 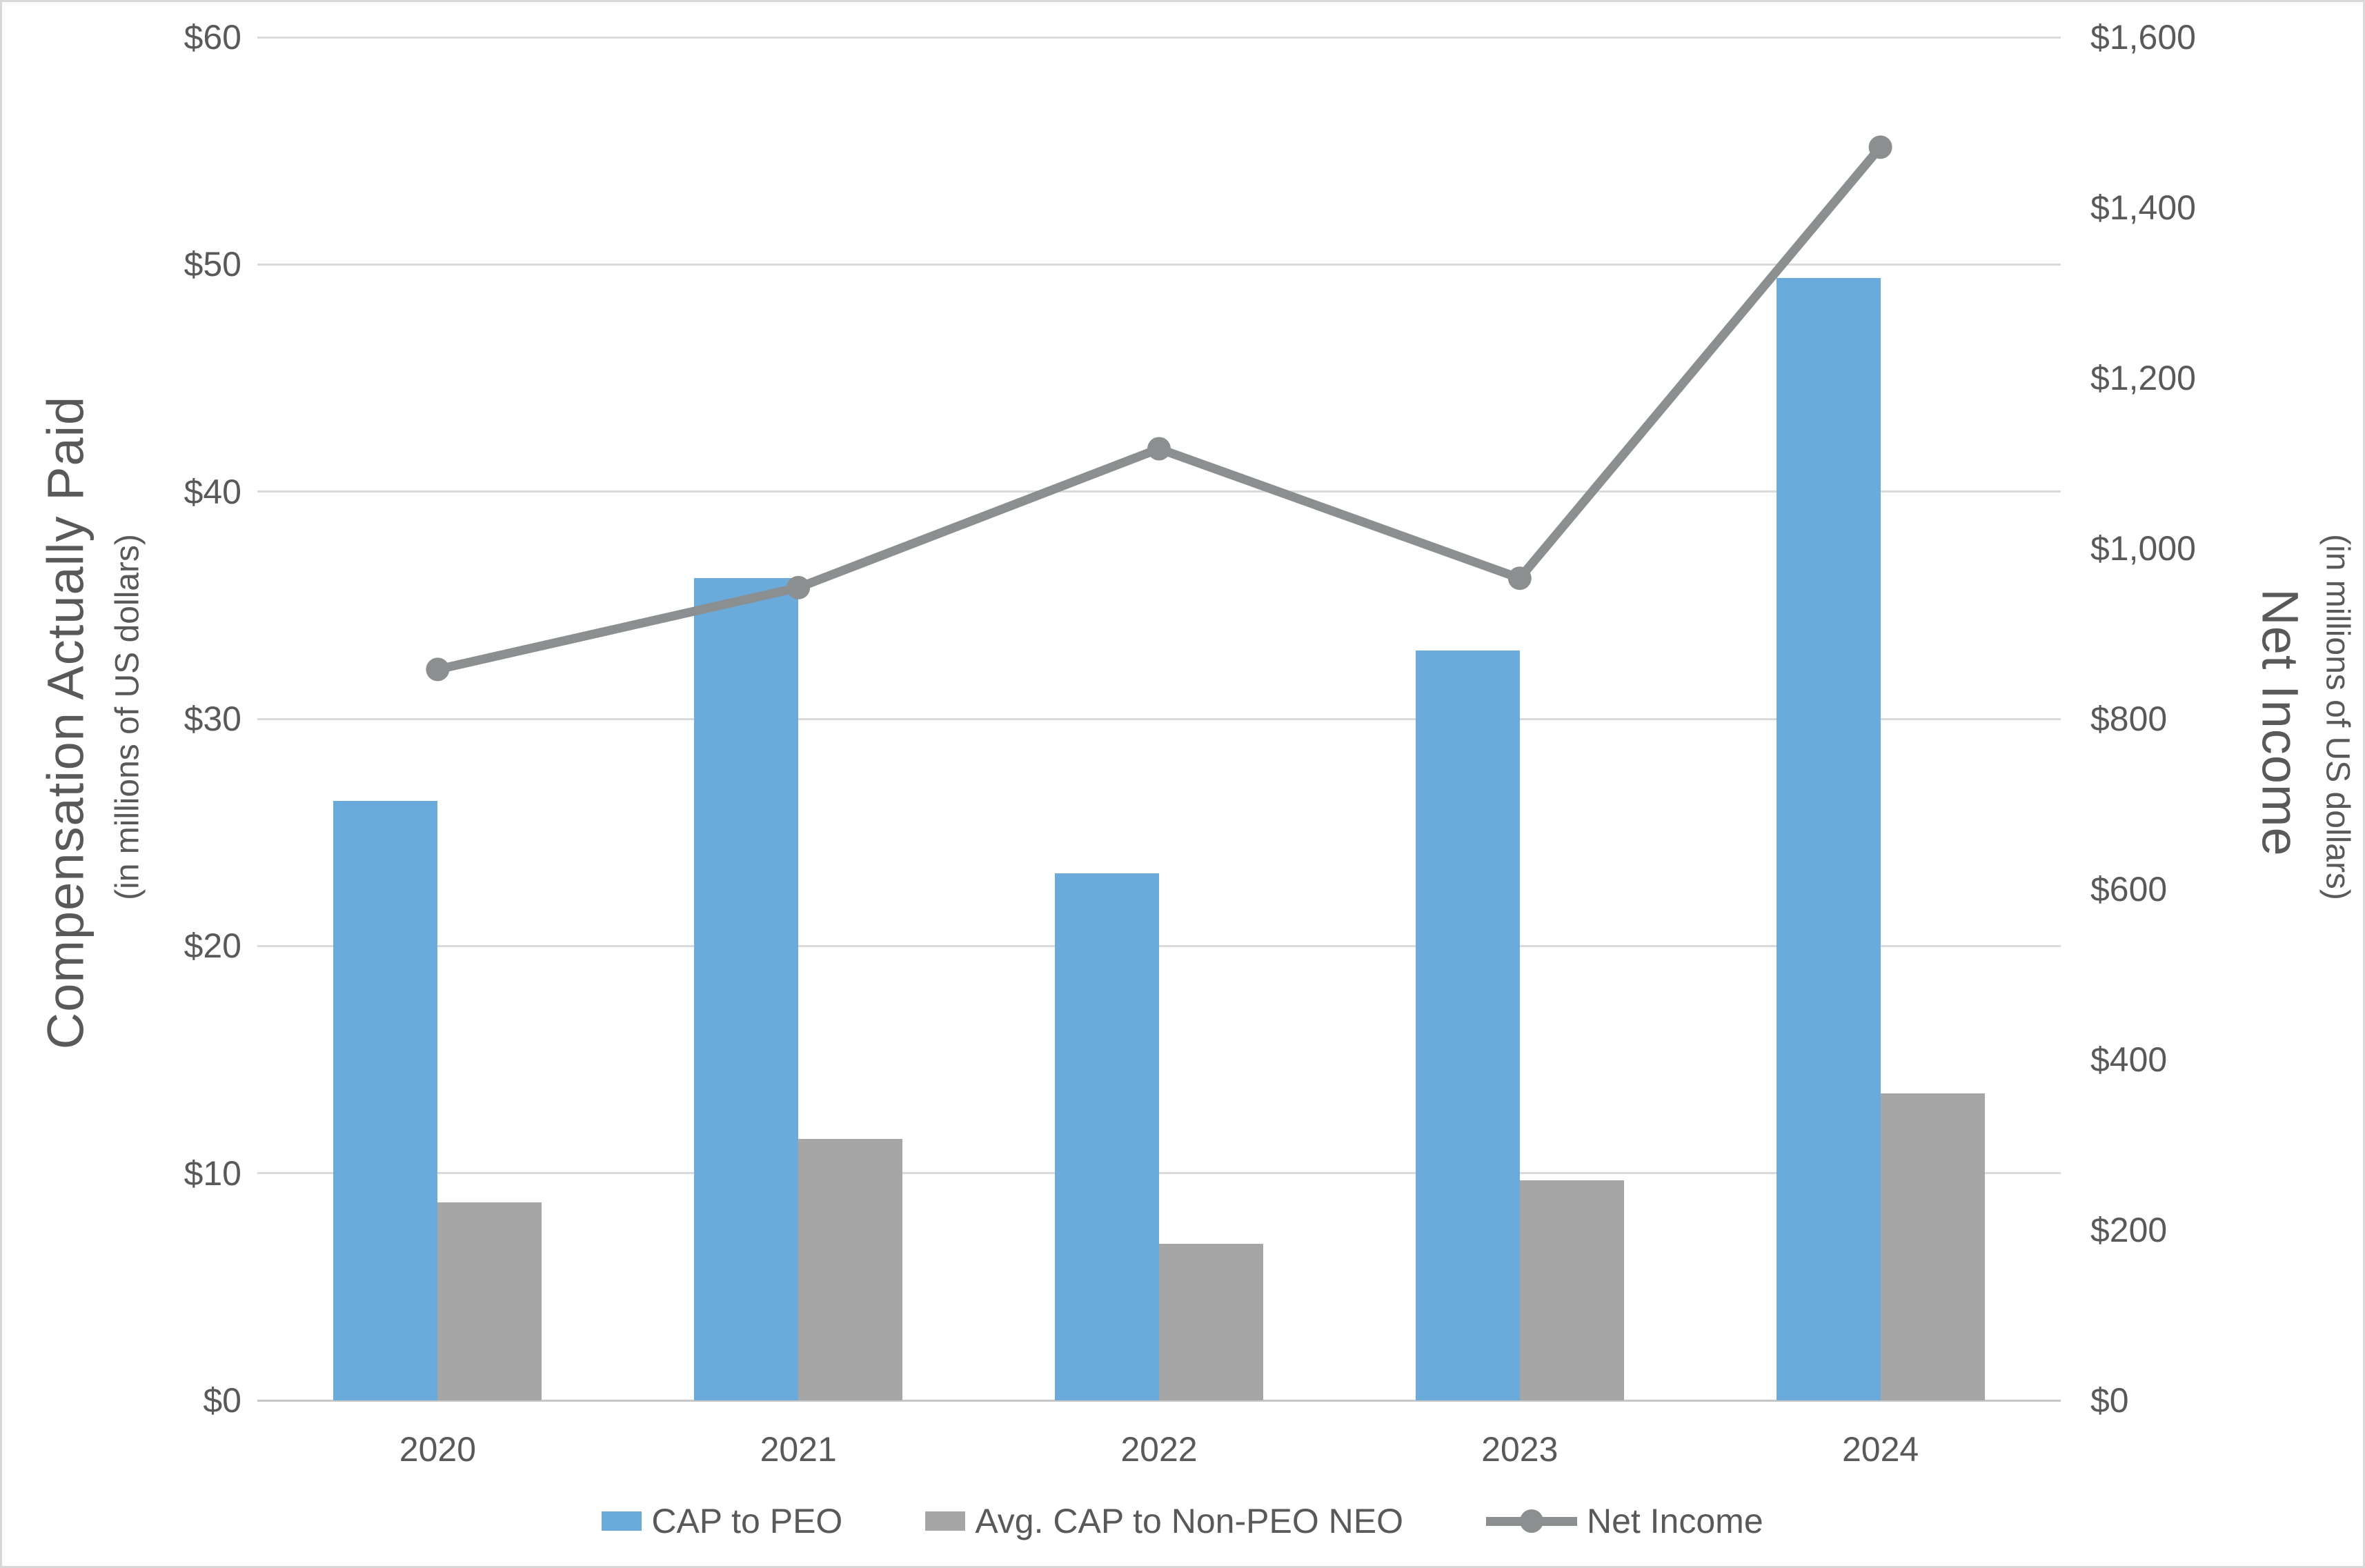 I want to click on left-tick-label: $30, so click(x=212, y=718).